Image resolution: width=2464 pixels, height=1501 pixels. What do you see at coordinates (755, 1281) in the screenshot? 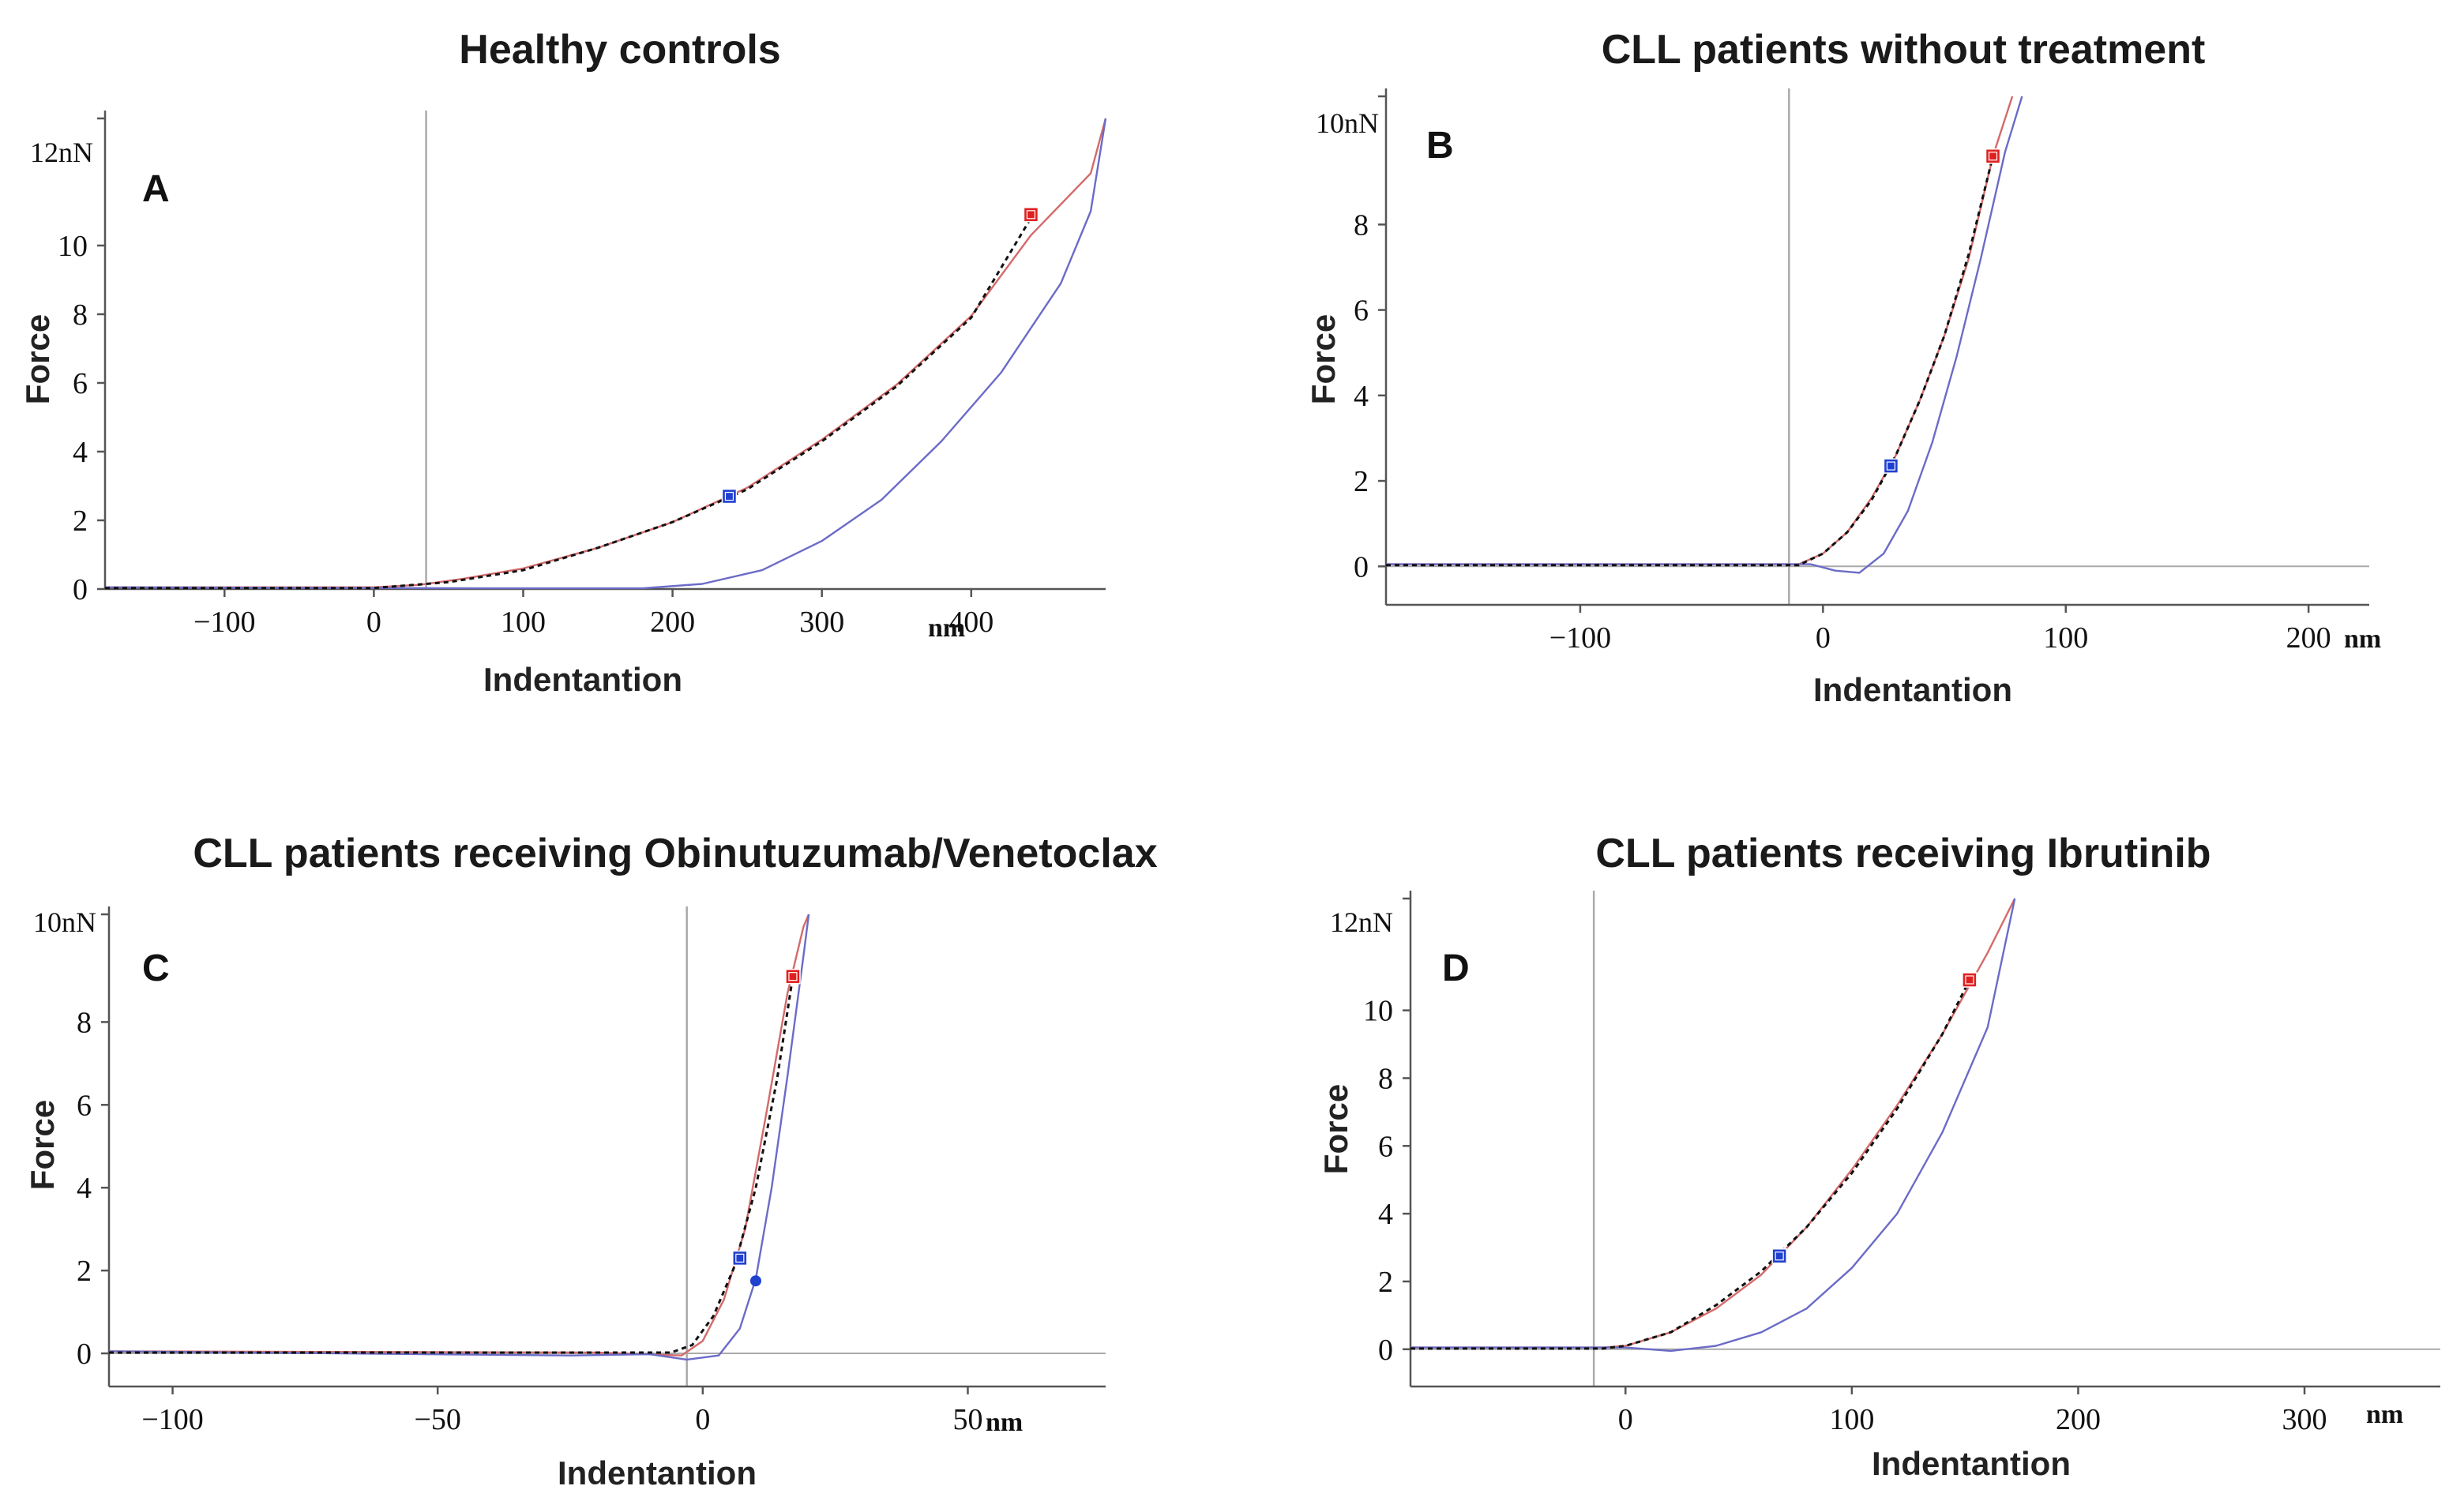
I see `blue-dot-marker` at bounding box center [755, 1281].